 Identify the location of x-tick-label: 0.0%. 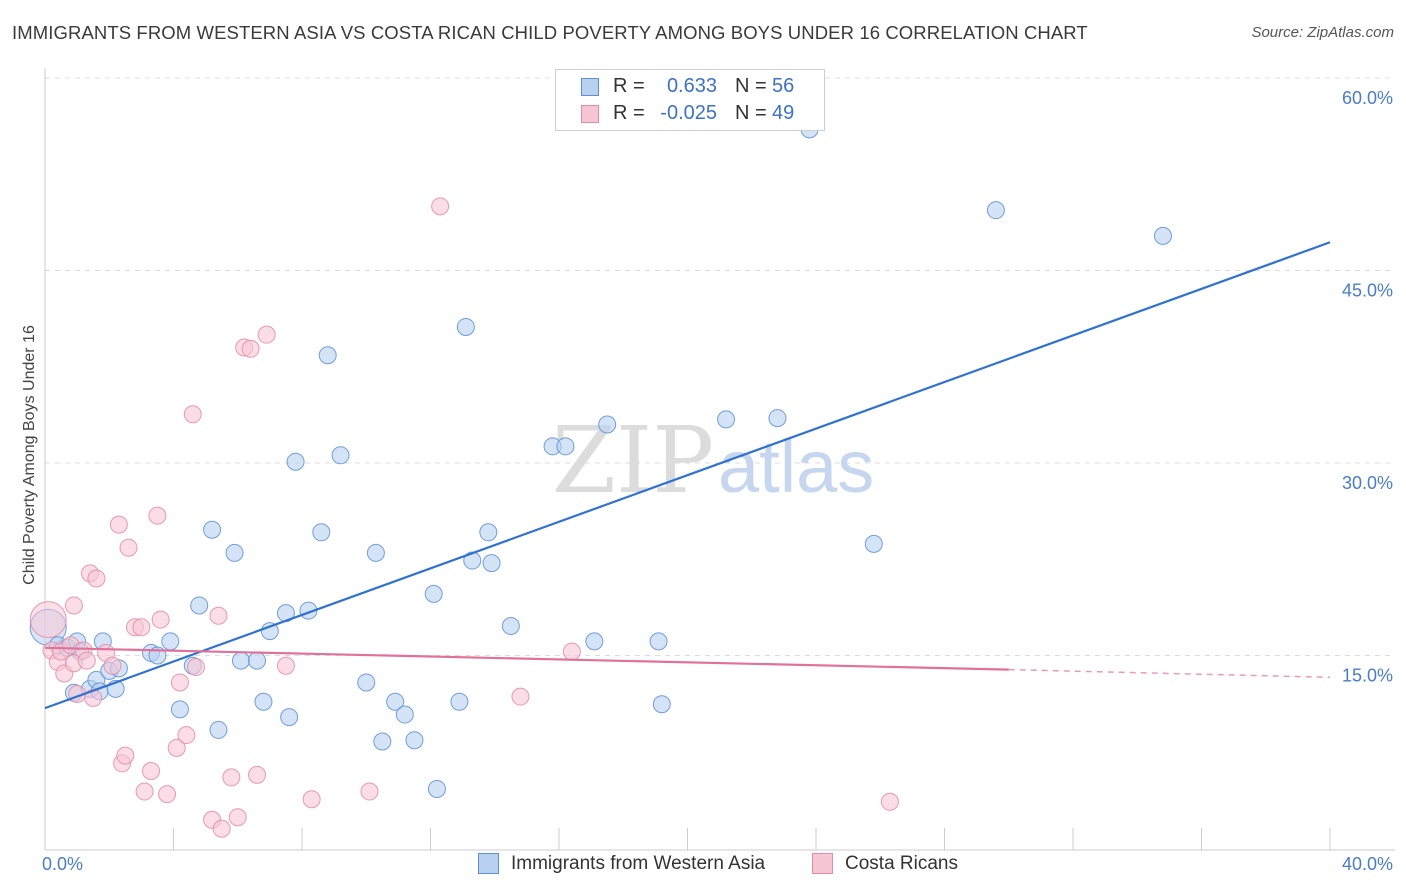
(62, 864).